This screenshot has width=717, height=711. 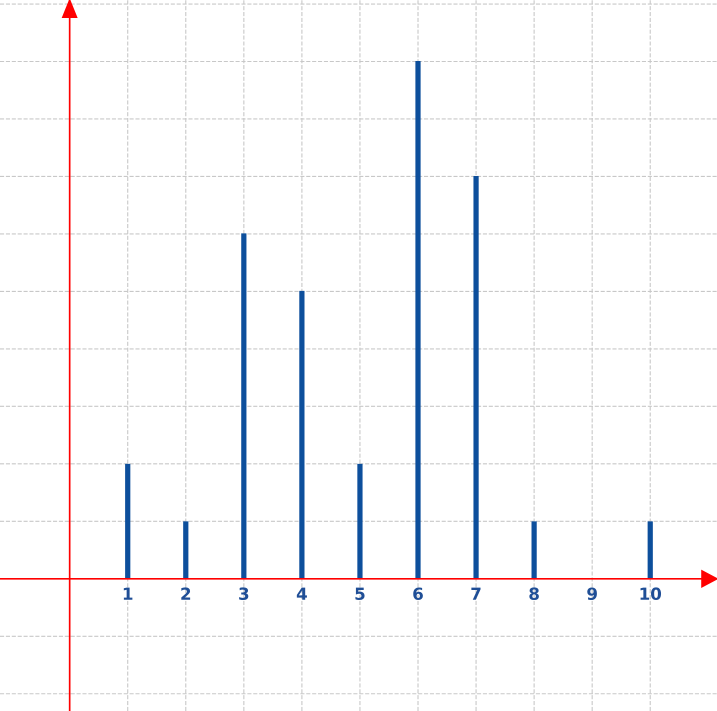 What do you see at coordinates (128, 594) in the screenshot?
I see `x-tick-label: 1` at bounding box center [128, 594].